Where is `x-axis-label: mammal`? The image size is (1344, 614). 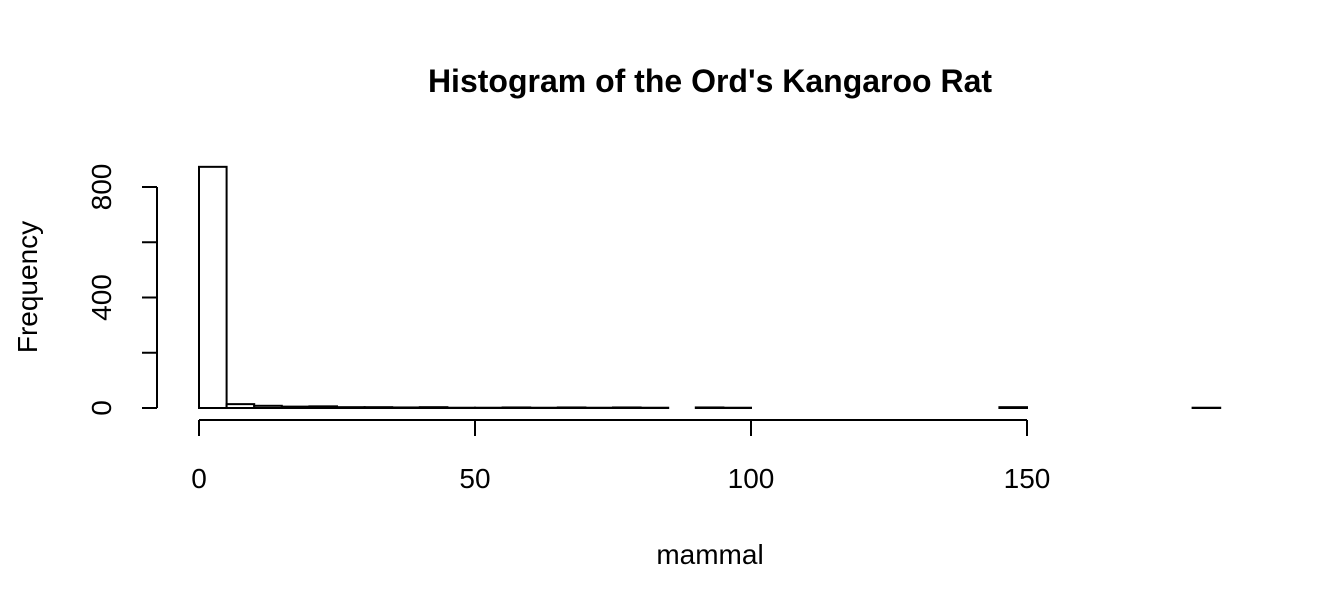 x-axis-label: mammal is located at coordinates (709, 554).